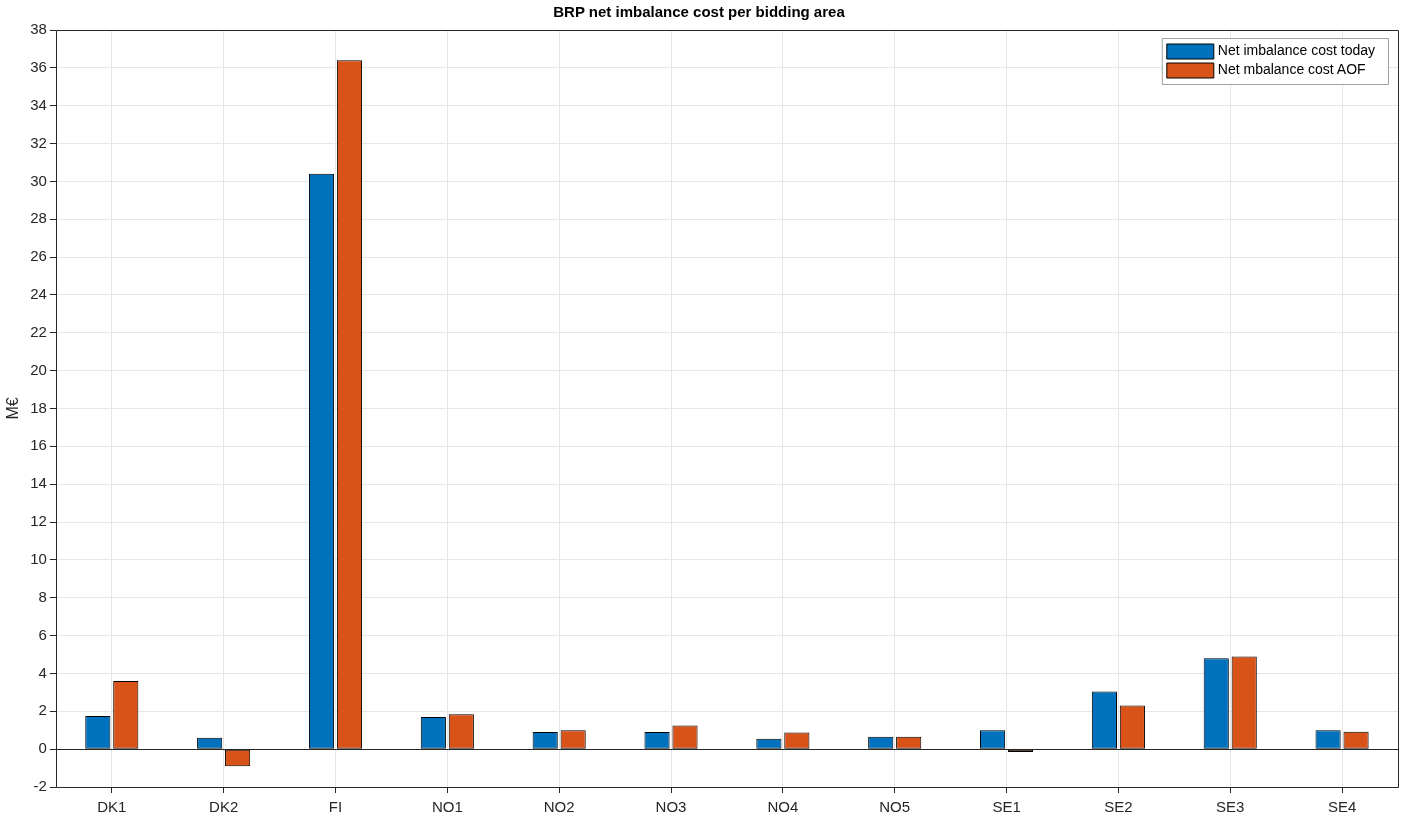  What do you see at coordinates (38, 331) in the screenshot?
I see `y-tick-label: 22` at bounding box center [38, 331].